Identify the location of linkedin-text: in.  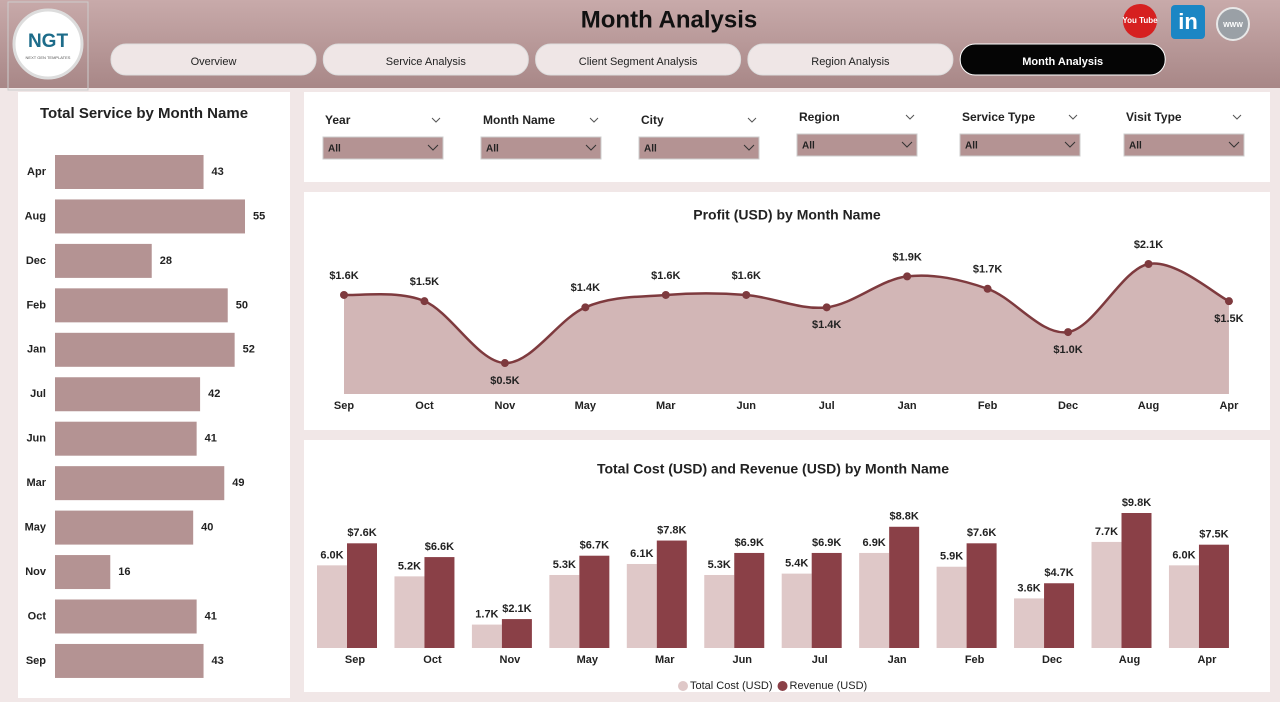
(1188, 21).